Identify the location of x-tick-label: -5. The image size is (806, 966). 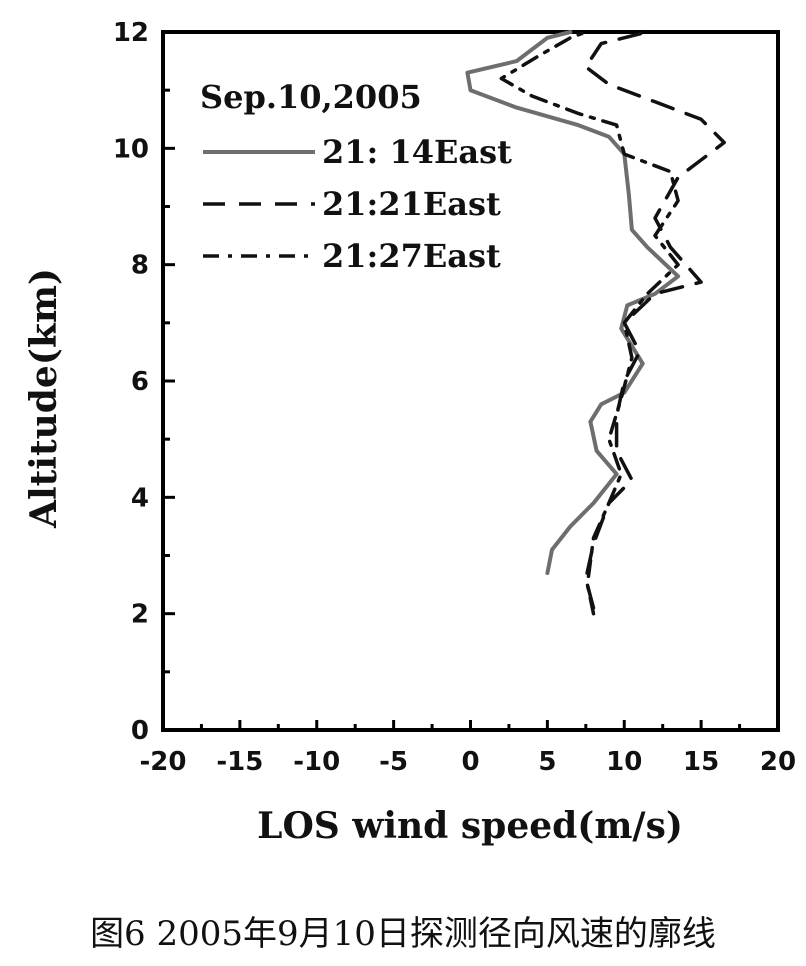
(393, 762).